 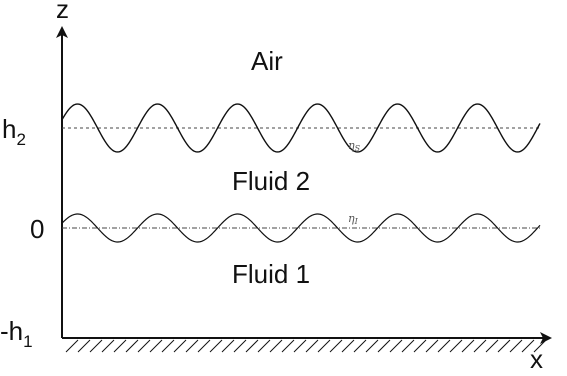 What do you see at coordinates (37, 229) in the screenshot?
I see `zero-level-label: 0` at bounding box center [37, 229].